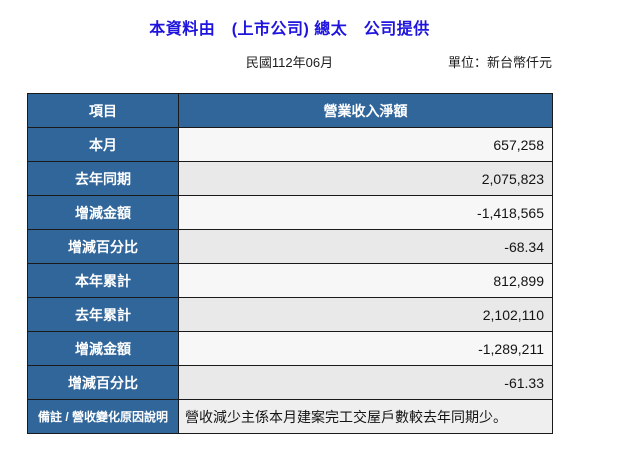 This screenshot has width=640, height=466. Describe the element at coordinates (365, 280) in the screenshot. I see `row-value-cell: 812,899` at that location.